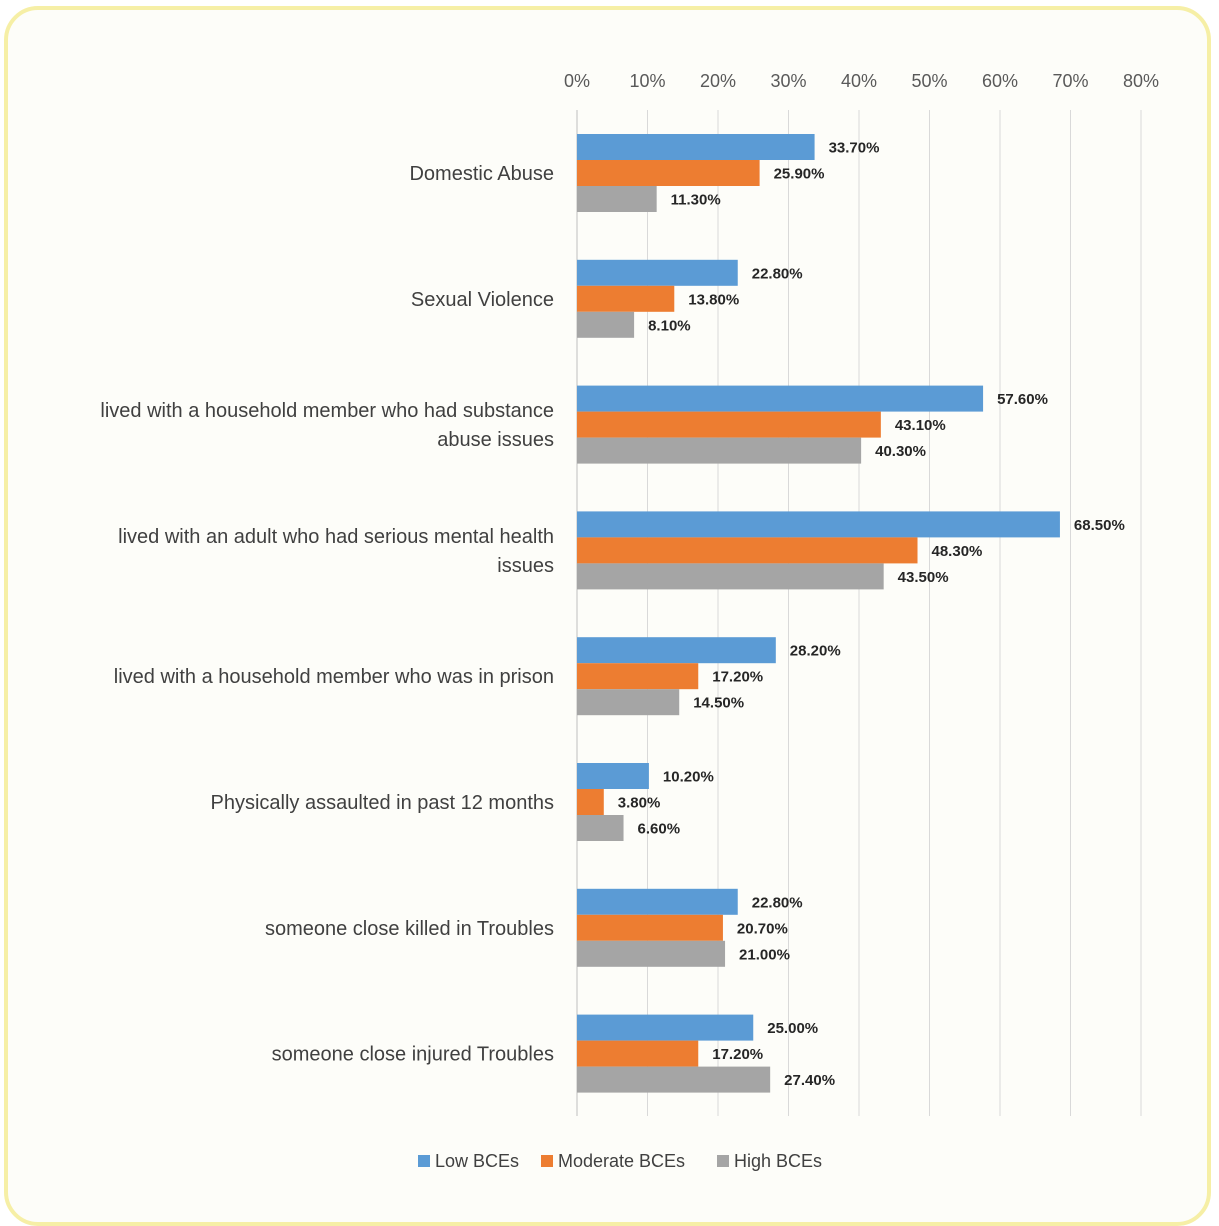 Image resolution: width=1219 pixels, height=1226 pixels. I want to click on data-label: 43.50%, so click(923, 577).